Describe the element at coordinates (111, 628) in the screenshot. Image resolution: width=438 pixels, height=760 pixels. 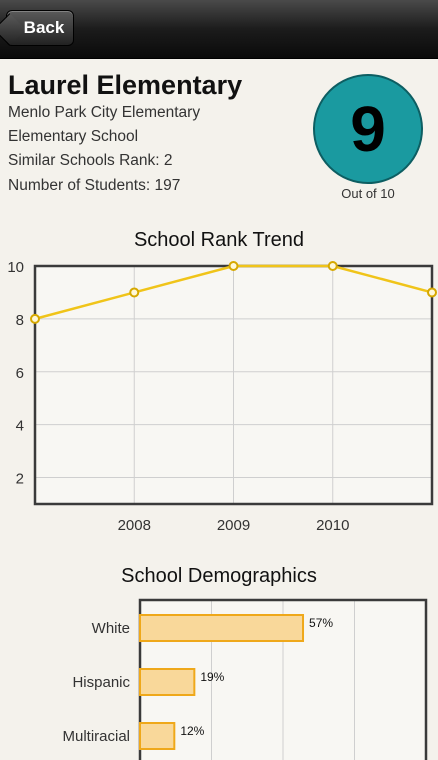
I see `category-label: White` at that location.